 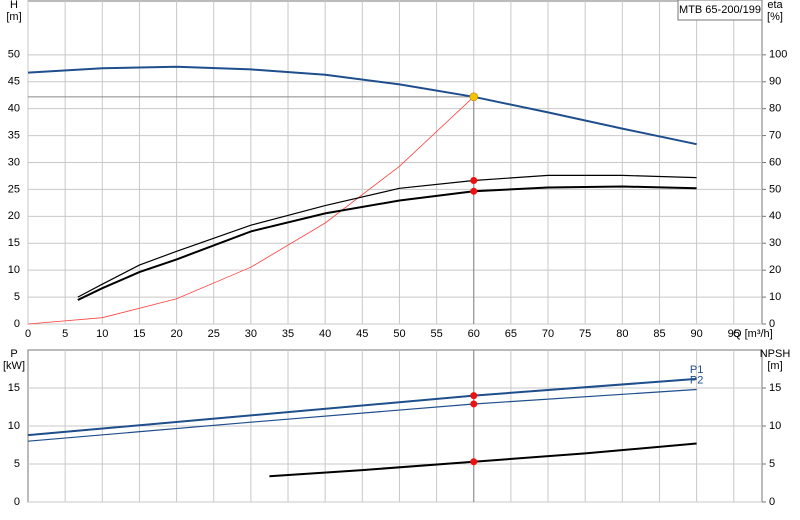 I want to click on x-tick-label: 30, so click(x=251, y=334).